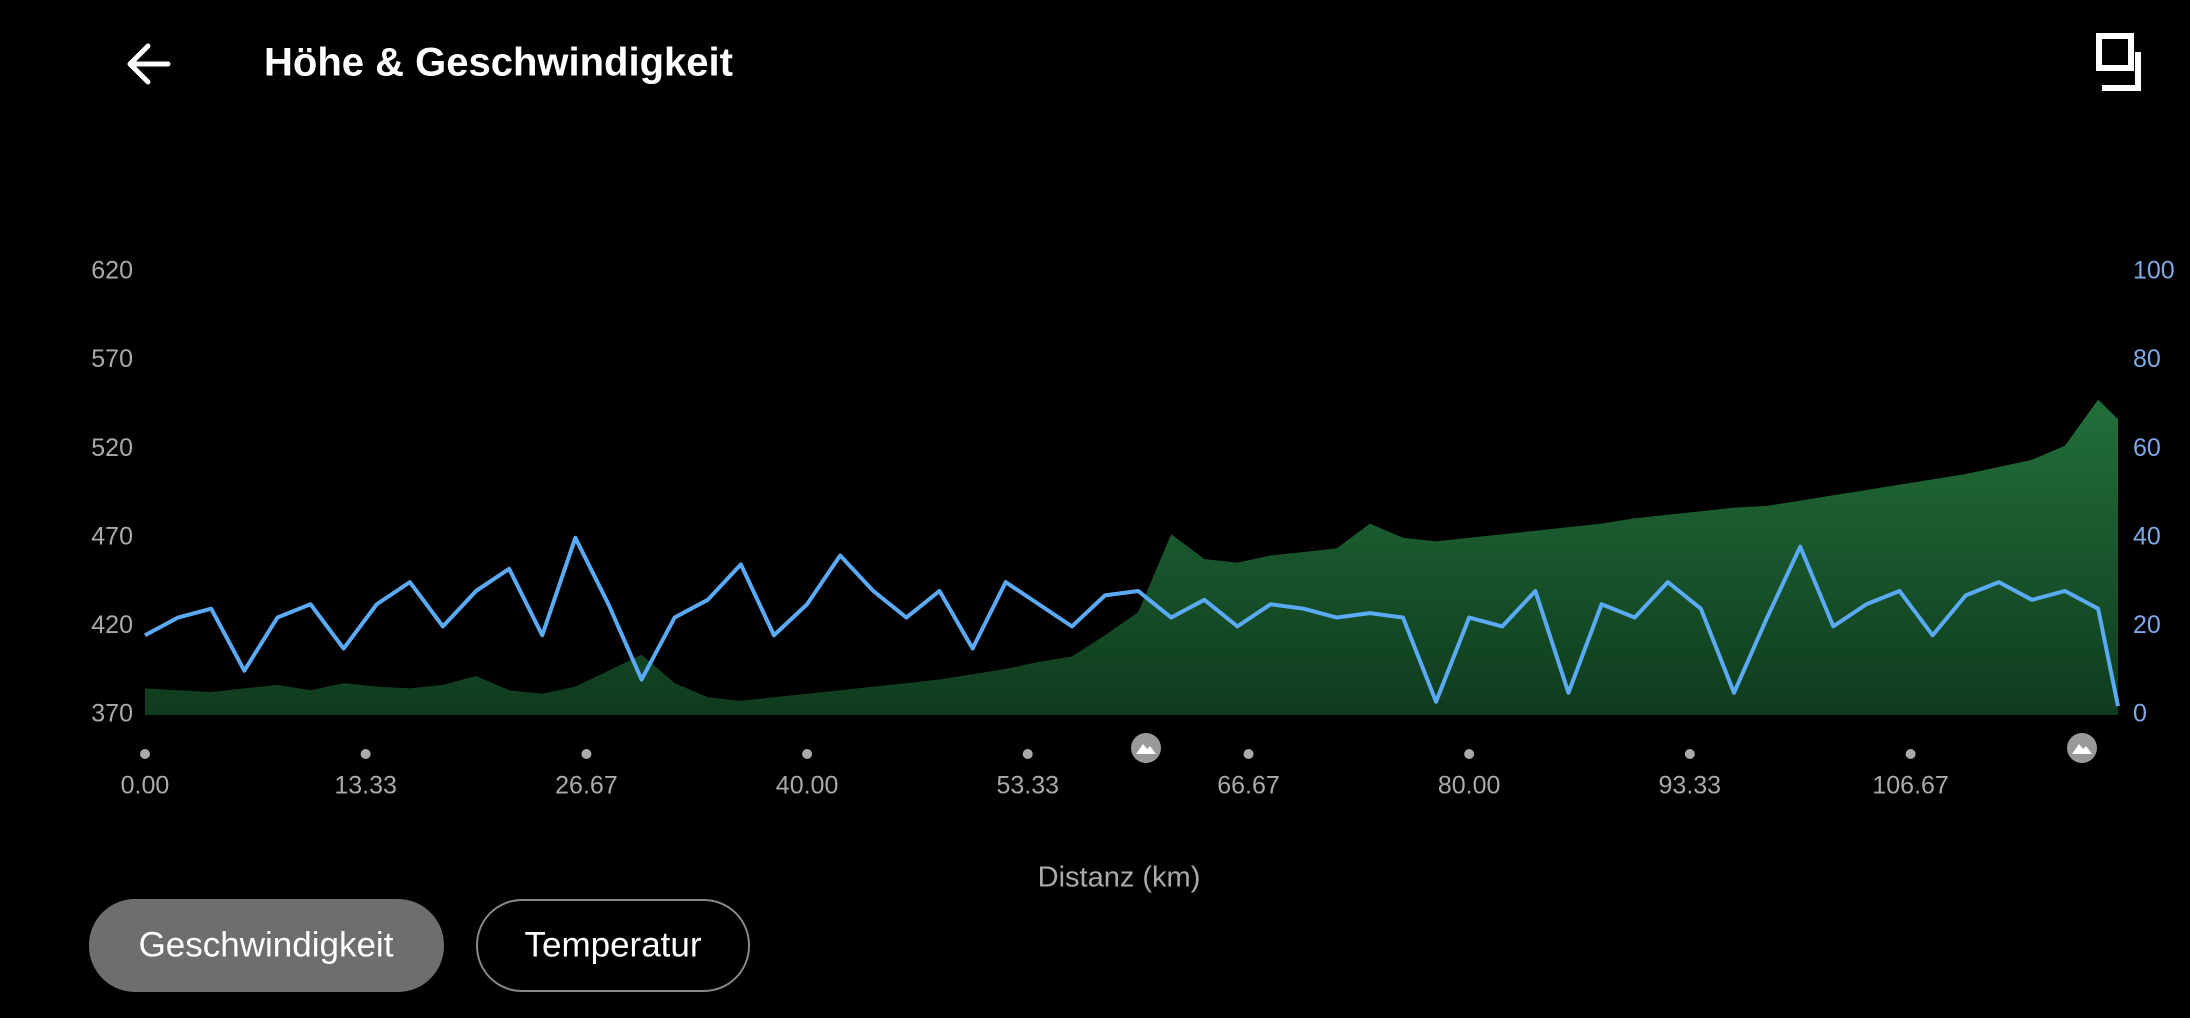 The width and height of the screenshot is (2190, 1018). What do you see at coordinates (2147, 359) in the screenshot?
I see `y2-tick-label: 80` at bounding box center [2147, 359].